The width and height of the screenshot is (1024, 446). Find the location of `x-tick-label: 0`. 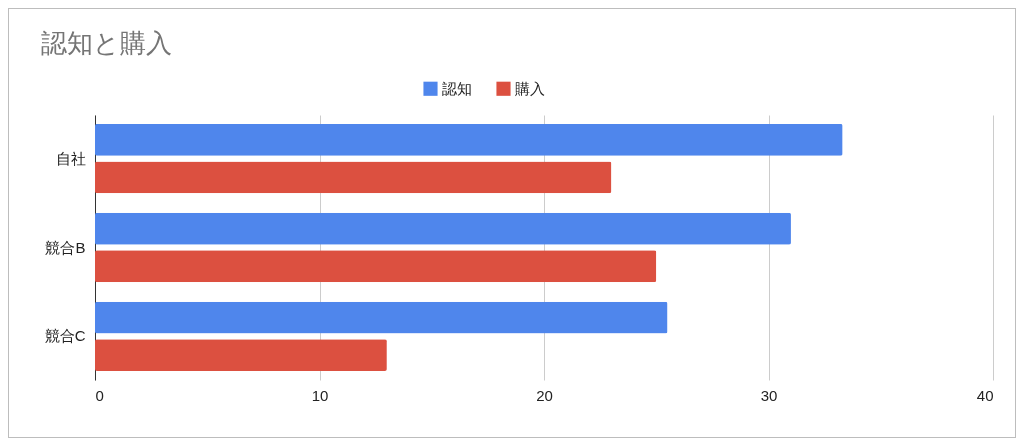

x-tick-label: 0 is located at coordinates (99, 395).